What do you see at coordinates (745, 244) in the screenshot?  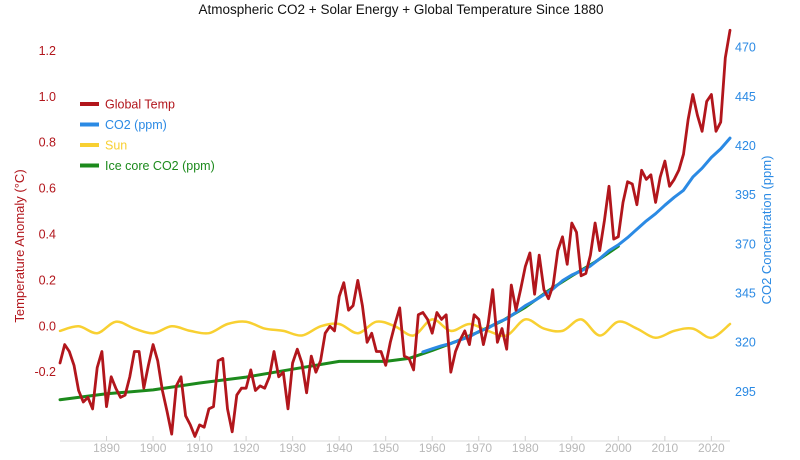 I see `y-right-tick-label: 370` at bounding box center [745, 244].